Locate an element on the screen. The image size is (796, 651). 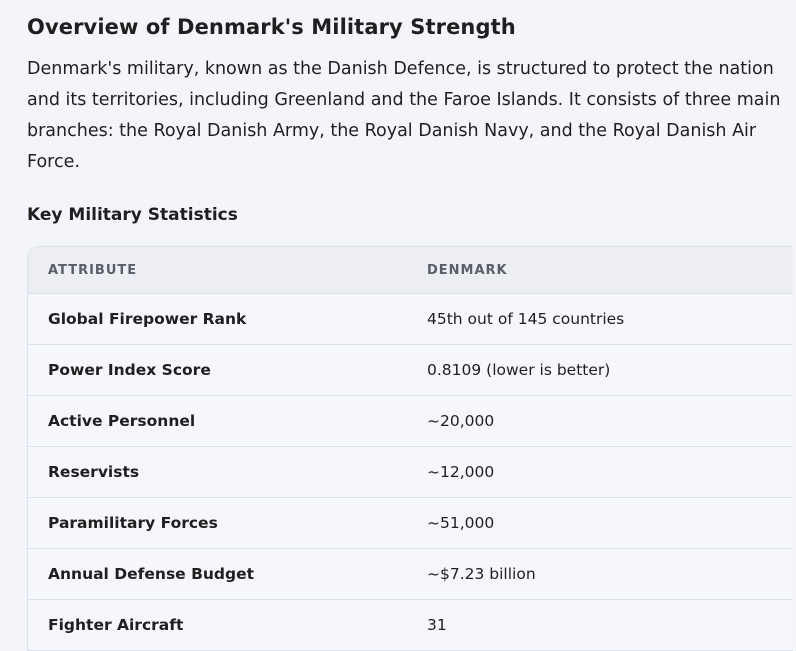
table-row: Active Personnel ~20,000 is located at coordinates (410, 421).